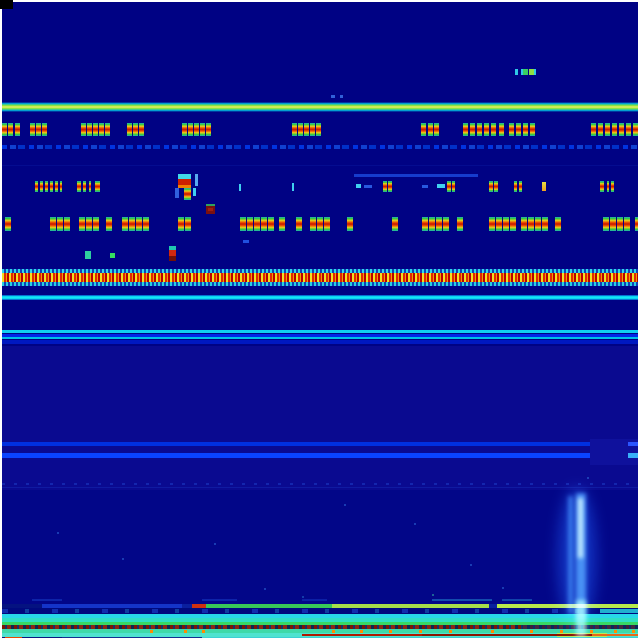 This screenshot has width=640, height=640. I want to click on corner-mark, so click(6, 4).